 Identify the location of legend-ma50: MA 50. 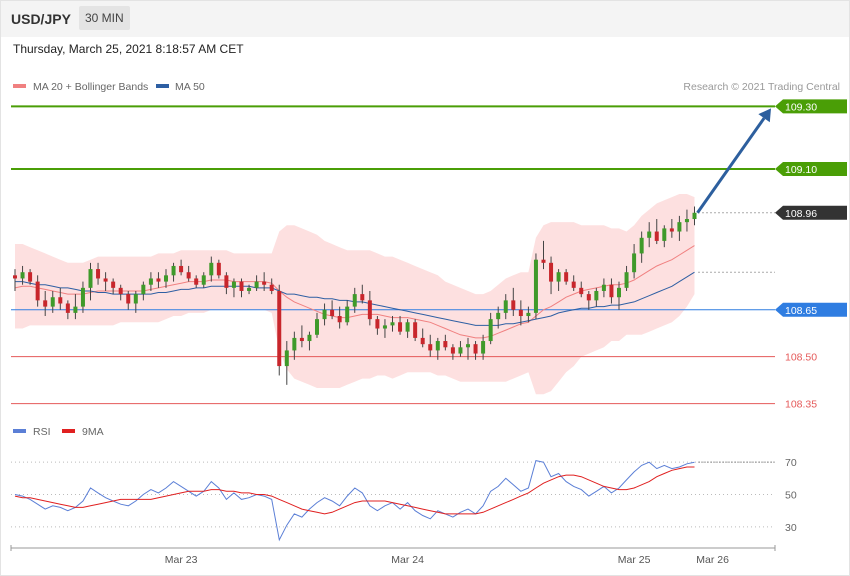
(180, 87).